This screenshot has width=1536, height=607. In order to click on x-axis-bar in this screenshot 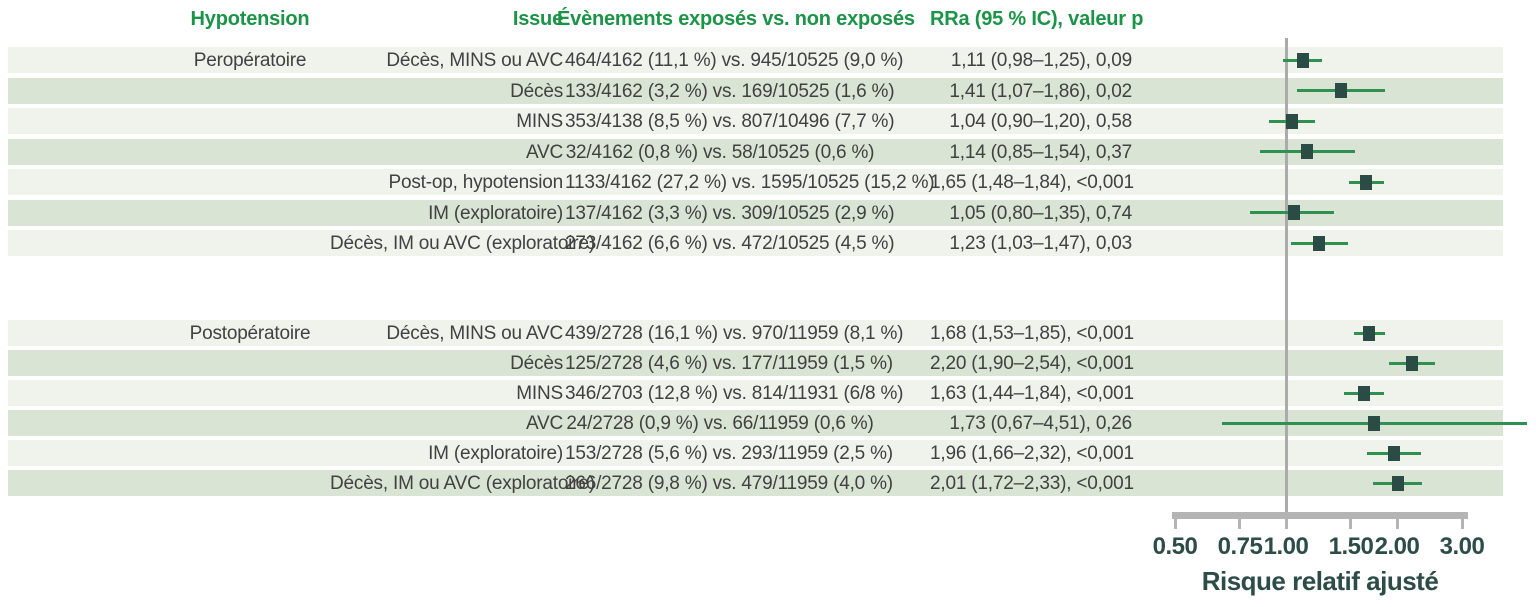, I will do `click(1320, 515)`.